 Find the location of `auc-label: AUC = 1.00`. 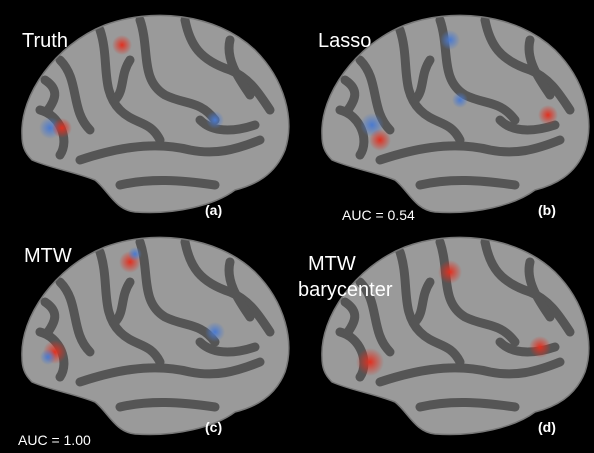

auc-label: AUC = 1.00 is located at coordinates (54, 440).